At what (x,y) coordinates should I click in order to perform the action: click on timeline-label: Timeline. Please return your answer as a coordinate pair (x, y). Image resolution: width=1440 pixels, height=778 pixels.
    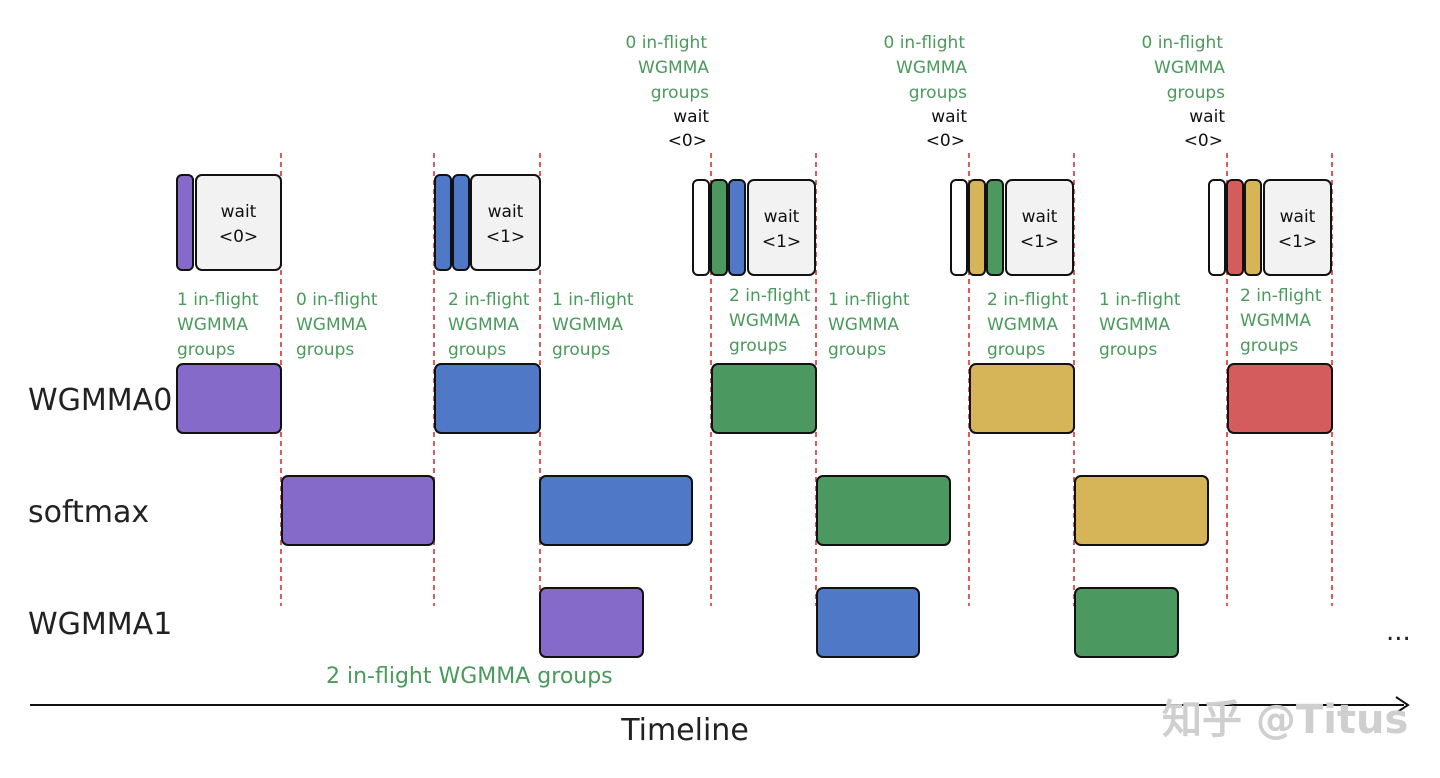
    Looking at the image, I should click on (684, 730).